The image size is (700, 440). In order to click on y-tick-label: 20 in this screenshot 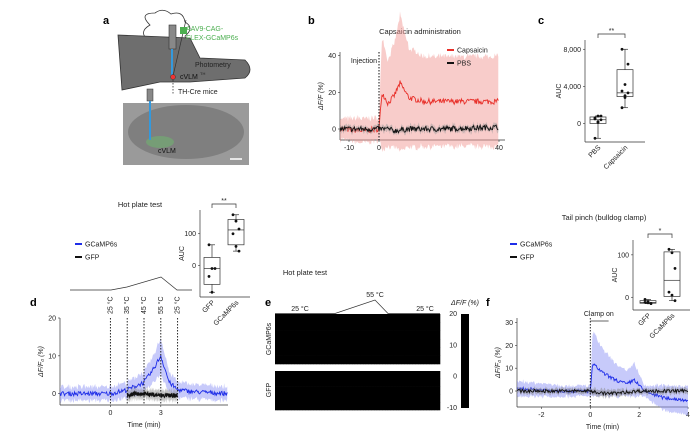, I will do `click(52, 319)`.